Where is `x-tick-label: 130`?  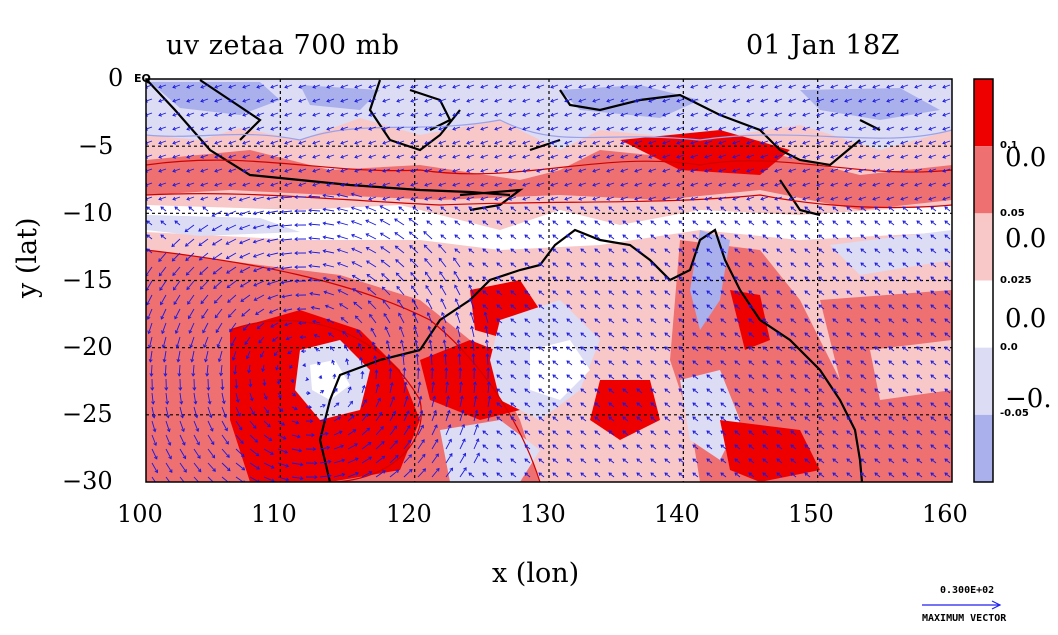 x-tick-label: 130 is located at coordinates (543, 514).